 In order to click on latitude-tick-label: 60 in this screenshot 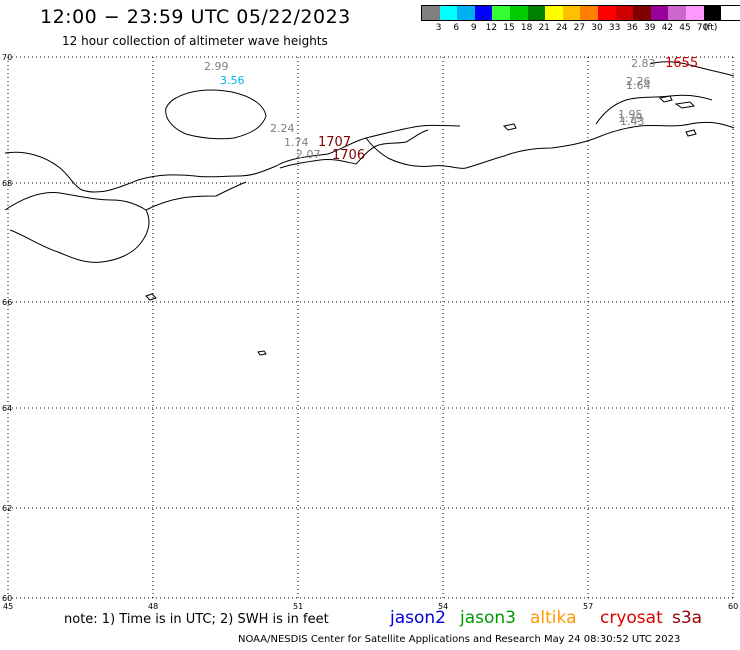, I will do `click(7, 598)`.